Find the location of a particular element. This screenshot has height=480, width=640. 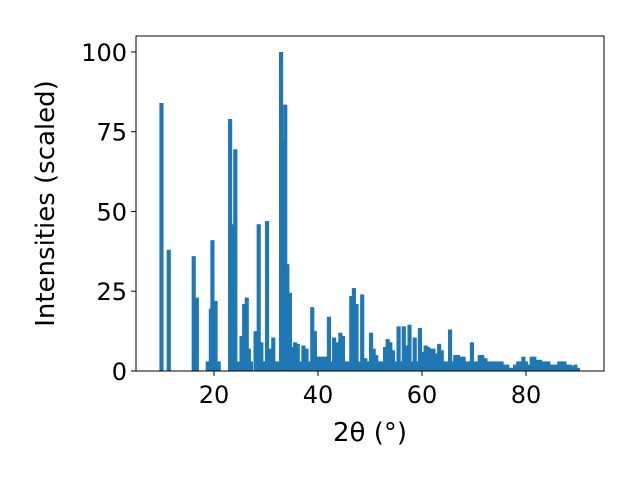

y-axis-label: Intensities (scaled) is located at coordinates (46, 203).